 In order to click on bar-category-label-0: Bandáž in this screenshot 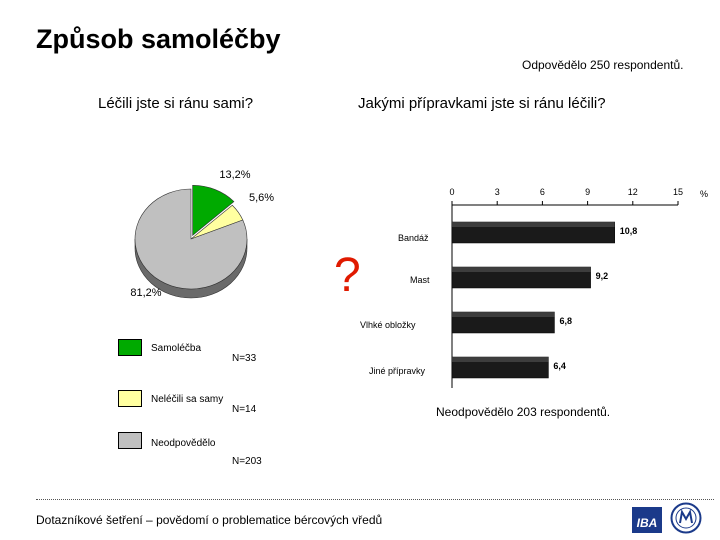, I will do `click(413, 238)`.